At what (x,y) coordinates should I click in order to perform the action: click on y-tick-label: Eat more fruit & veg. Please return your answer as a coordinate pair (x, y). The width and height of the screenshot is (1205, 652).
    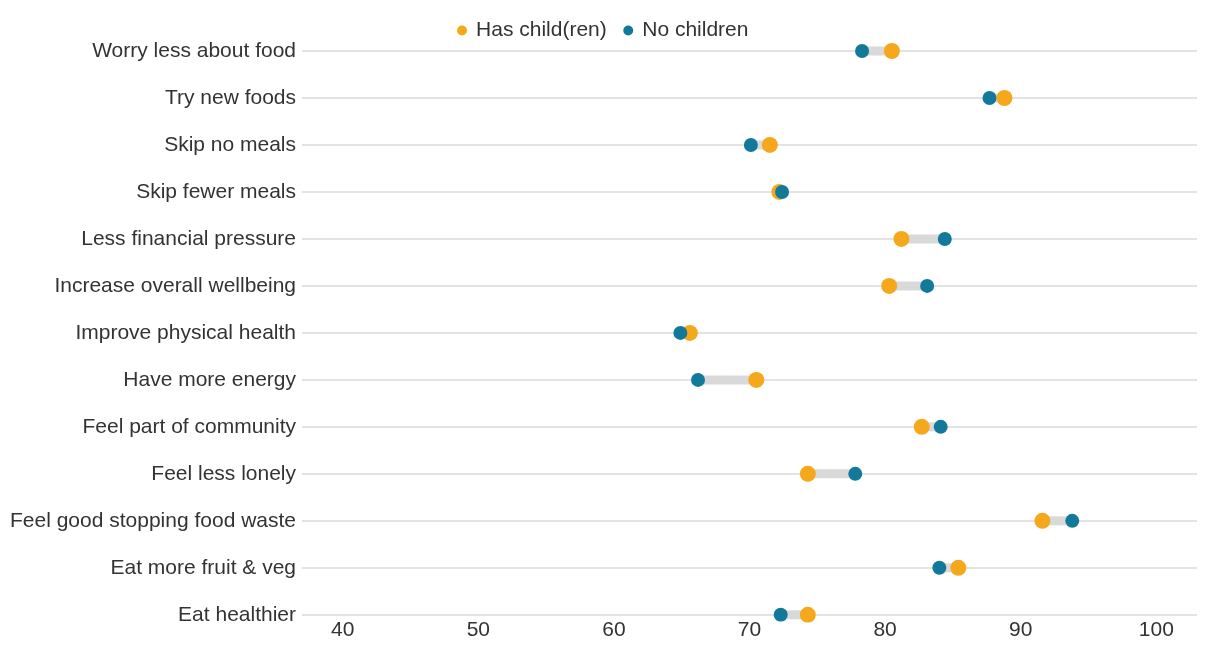
    Looking at the image, I should click on (203, 566).